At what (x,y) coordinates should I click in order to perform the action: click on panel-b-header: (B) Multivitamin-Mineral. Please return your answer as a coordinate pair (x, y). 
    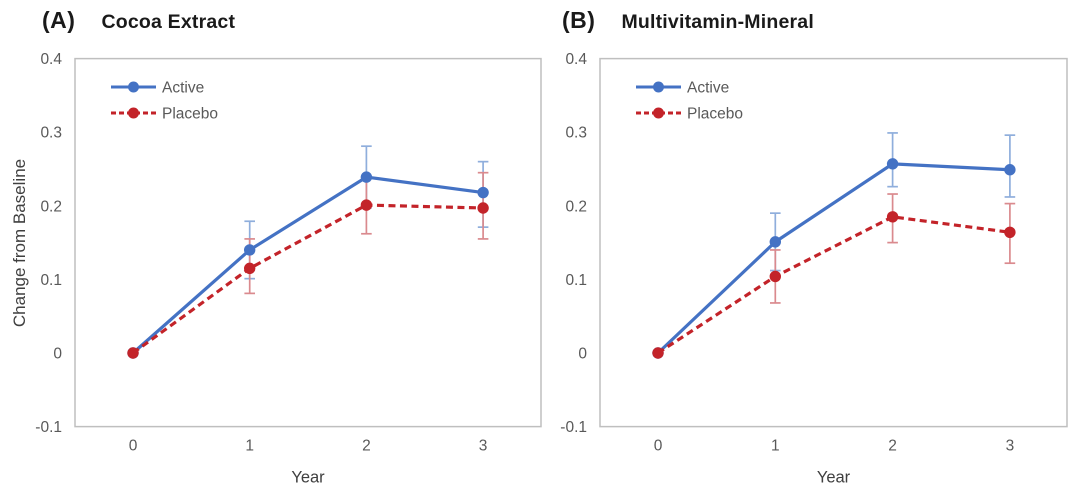
    Looking at the image, I should click on (688, 20).